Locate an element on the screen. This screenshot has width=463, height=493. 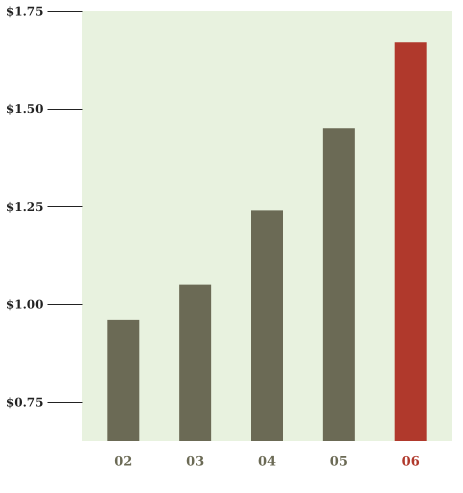
y-tick-label: $1.50 is located at coordinates (25, 109).